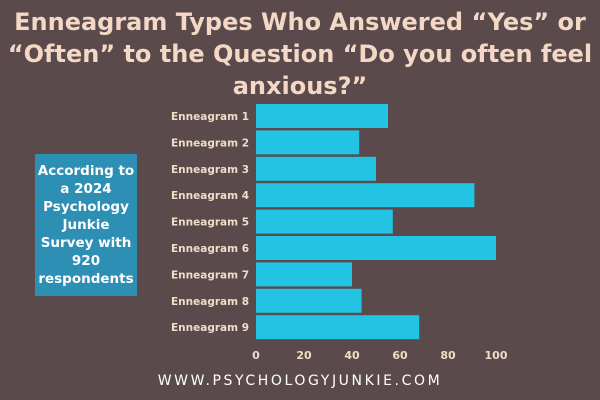  Describe the element at coordinates (86, 261) in the screenshot. I see `note-line-6: 920` at that location.